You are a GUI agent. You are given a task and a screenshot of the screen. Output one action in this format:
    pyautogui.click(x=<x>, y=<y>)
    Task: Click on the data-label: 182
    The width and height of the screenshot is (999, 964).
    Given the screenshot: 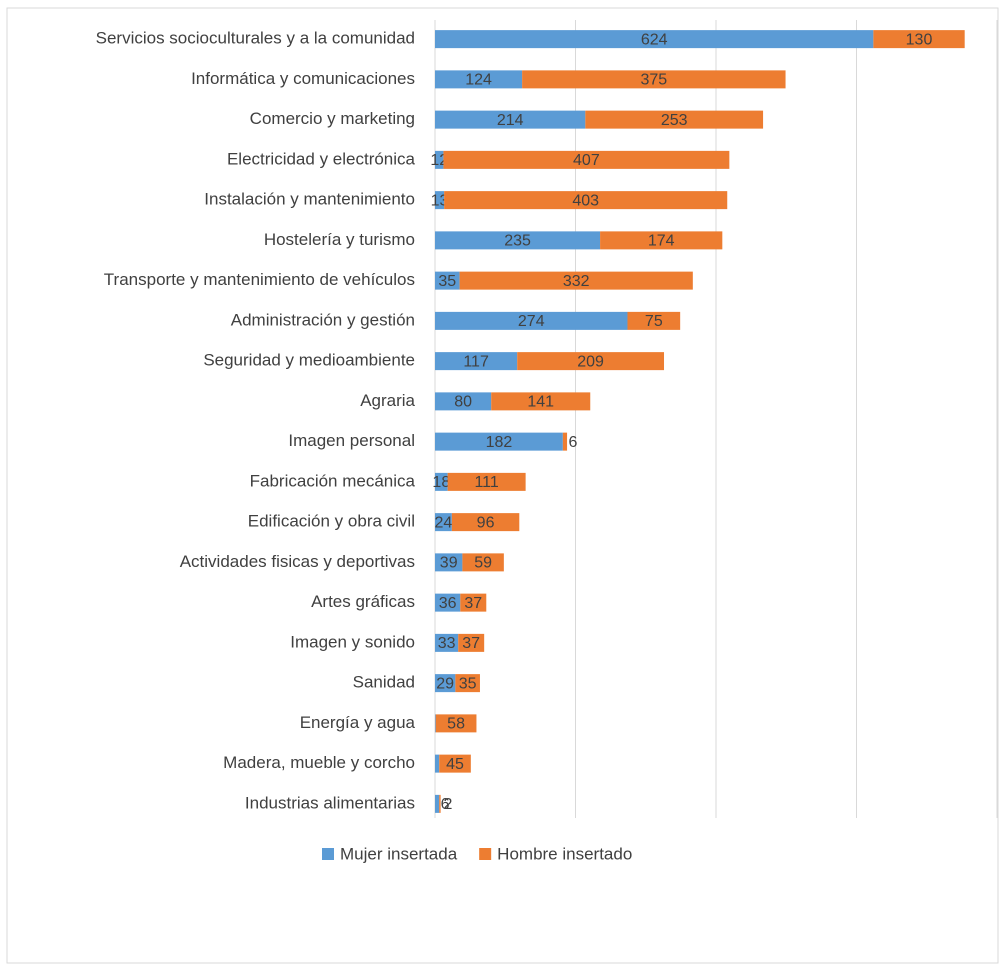 What is the action you would take?
    pyautogui.click(x=499, y=442)
    